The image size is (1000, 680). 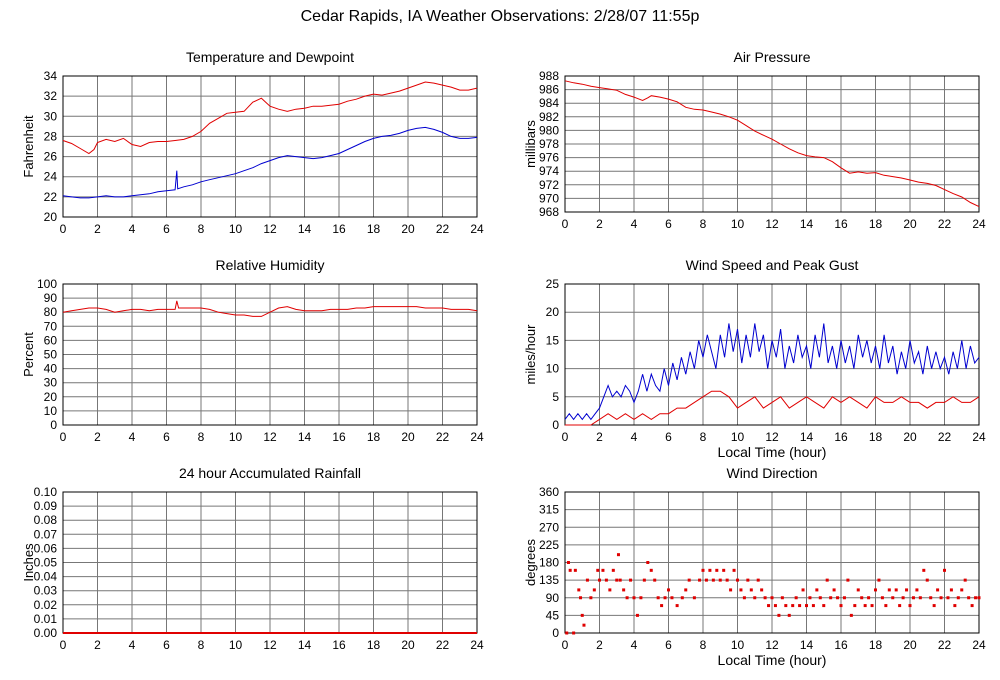 I want to click on chart-title: Wind Speed and Peak Gust, so click(x=772, y=265).